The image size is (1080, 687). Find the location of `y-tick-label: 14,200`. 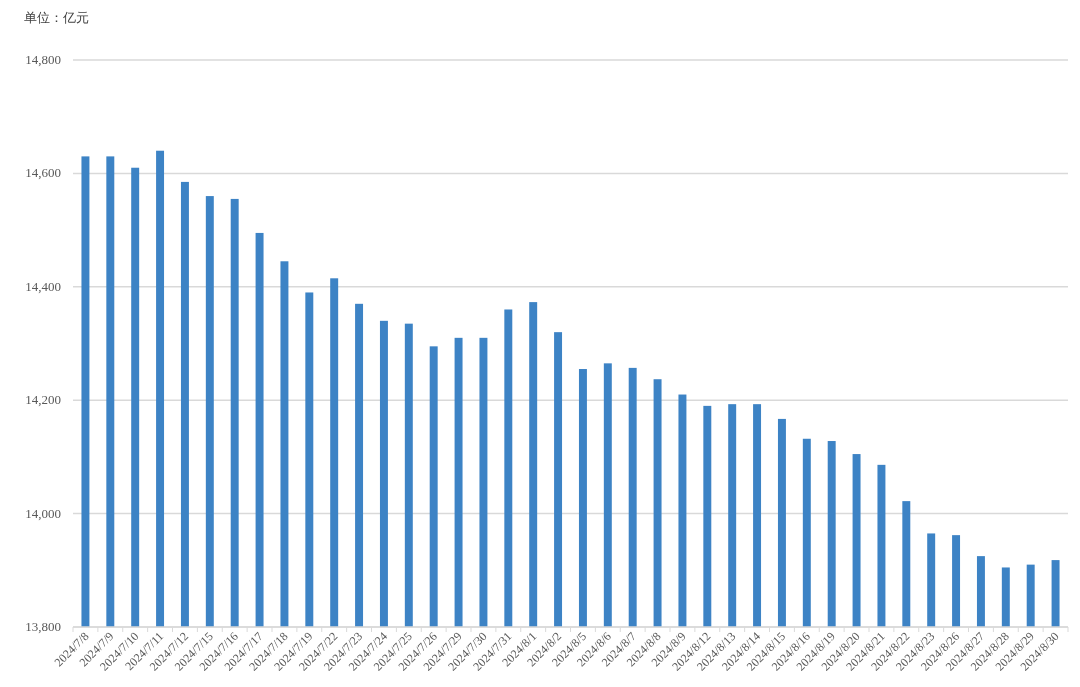

y-tick-label: 14,200 is located at coordinates (43, 400).